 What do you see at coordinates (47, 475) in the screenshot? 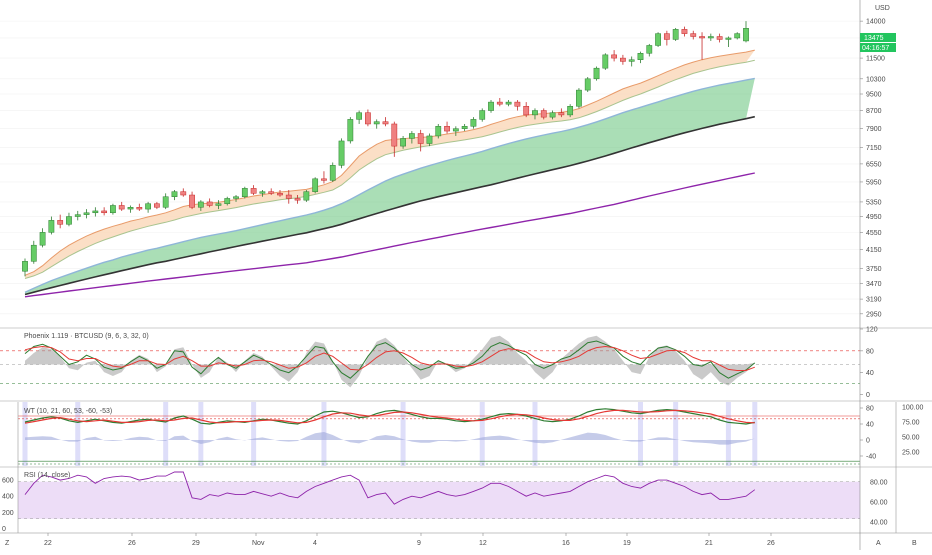
I see `rsi-title: RSI (14, close)` at bounding box center [47, 475].